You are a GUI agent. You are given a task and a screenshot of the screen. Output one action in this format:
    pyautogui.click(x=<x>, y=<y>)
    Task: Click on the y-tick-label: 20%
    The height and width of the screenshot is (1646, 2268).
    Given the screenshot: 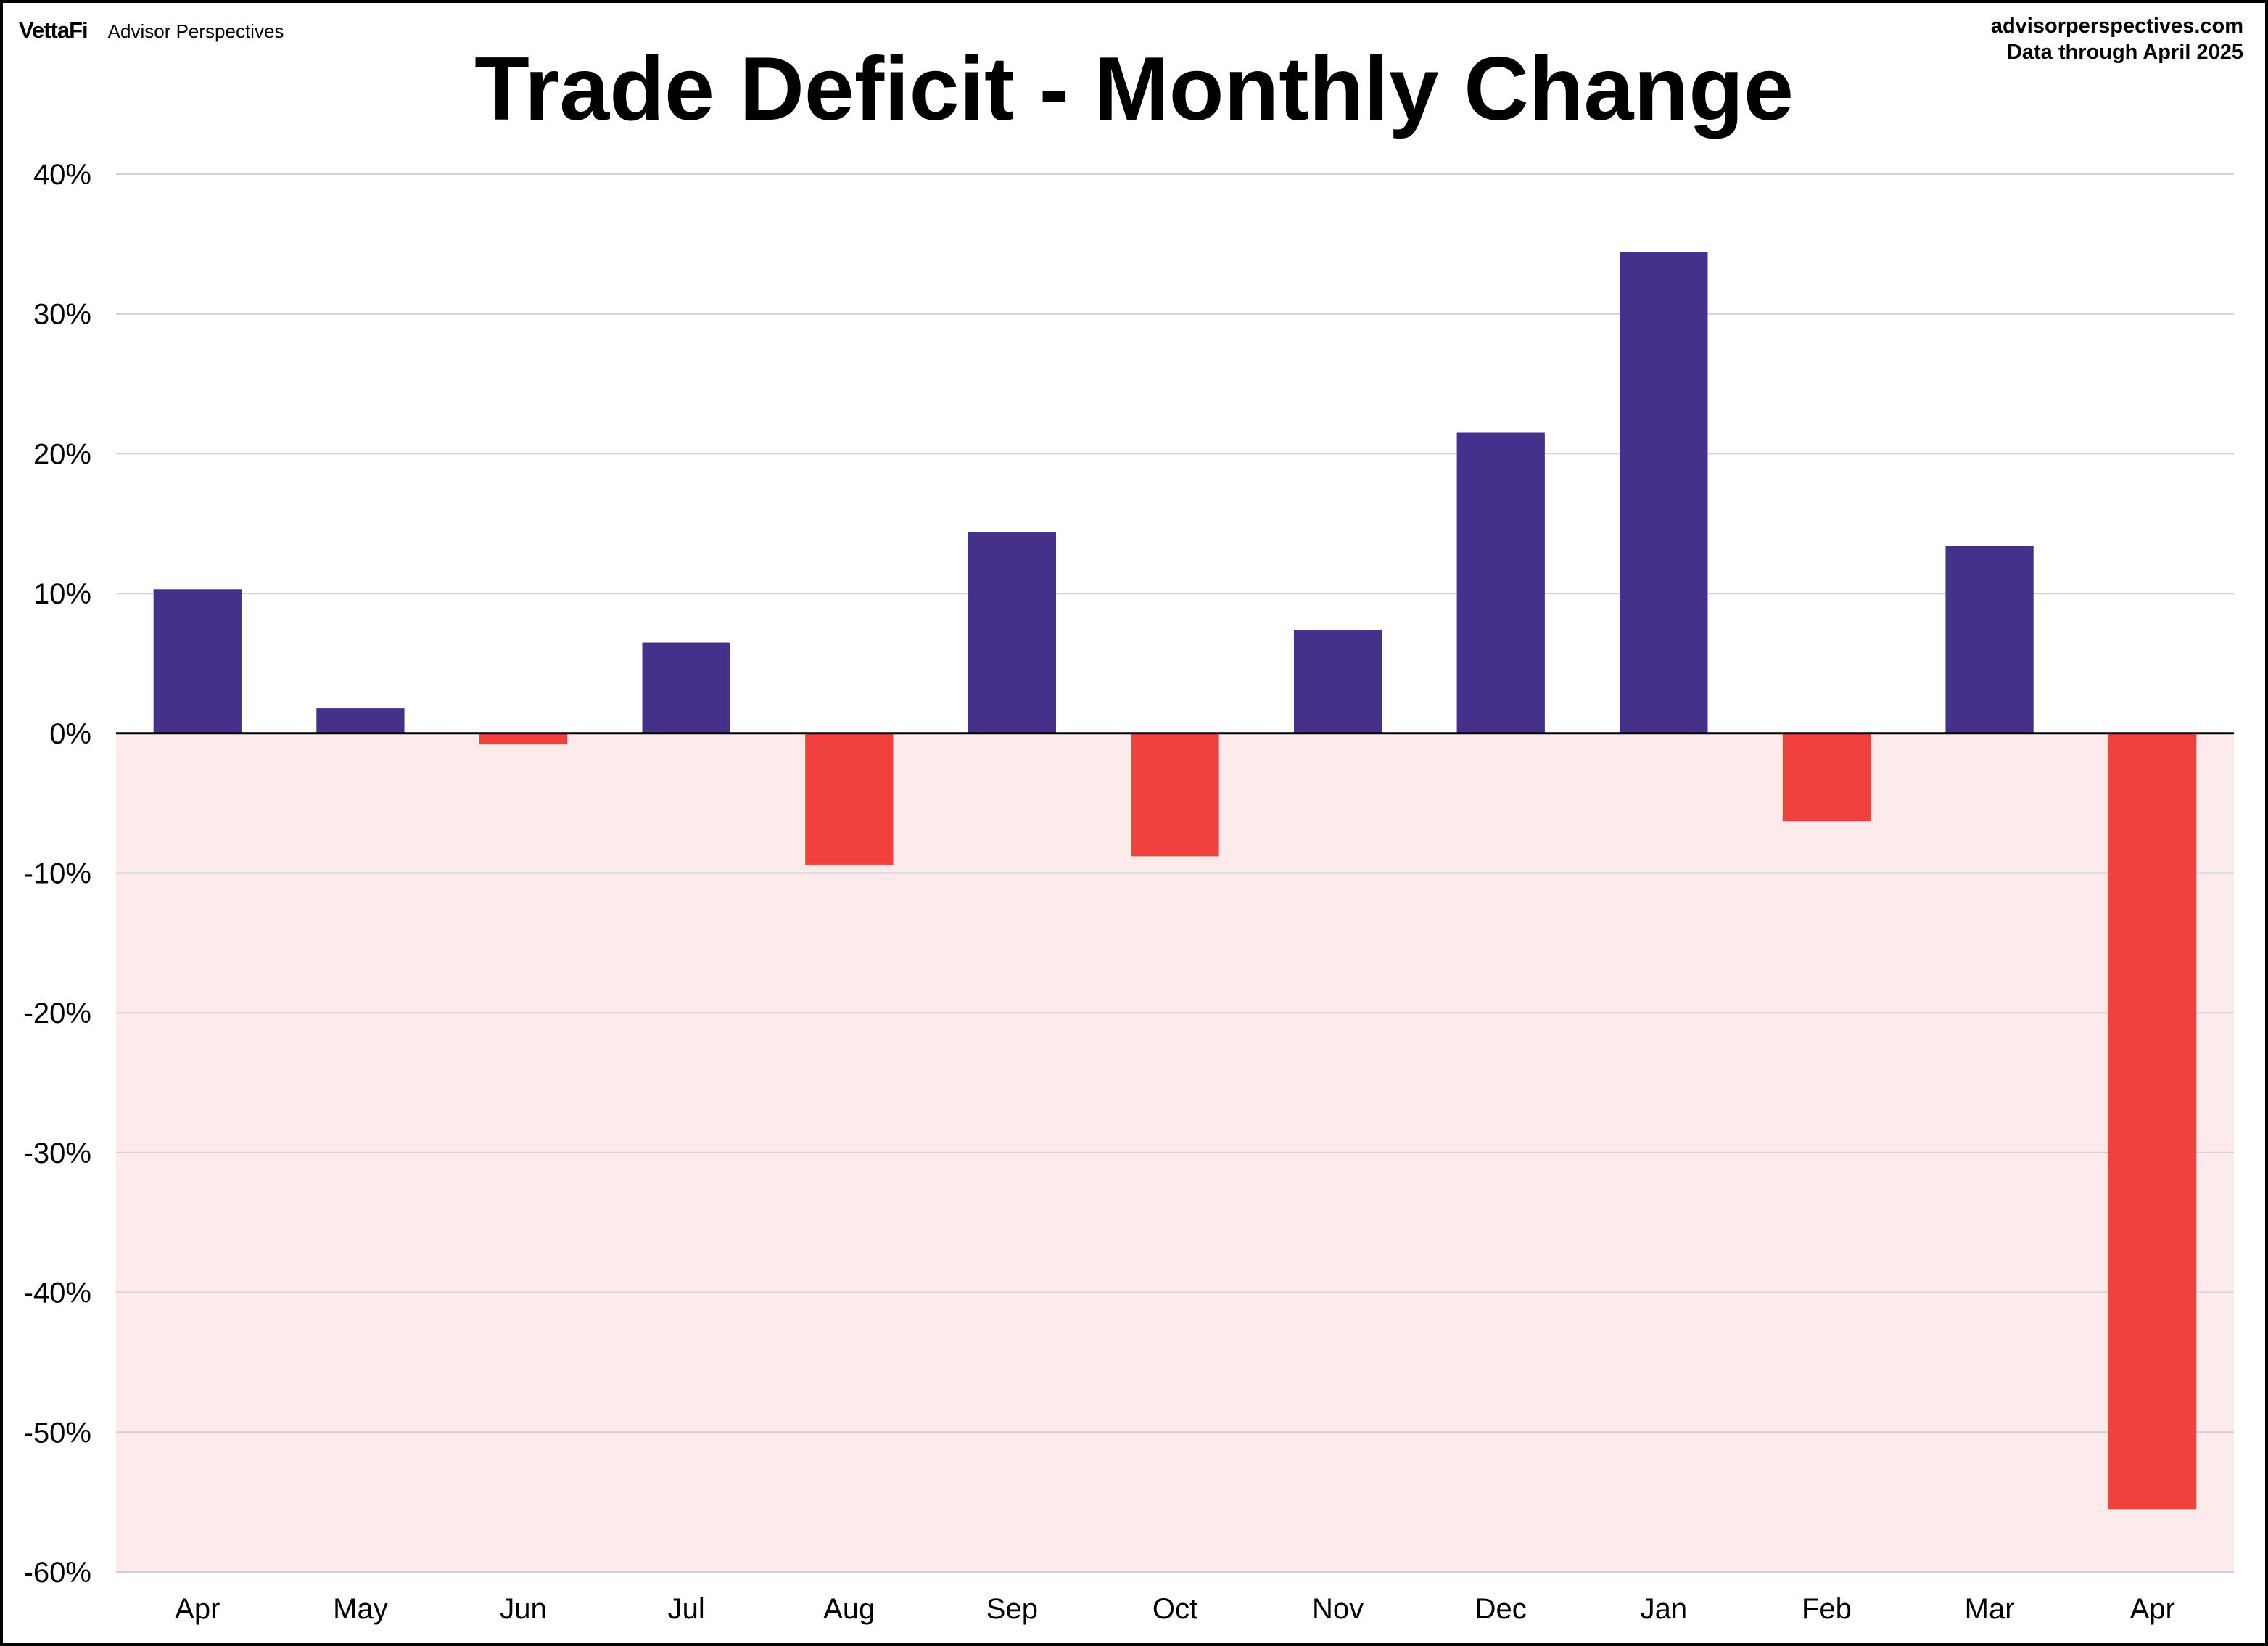 What is the action you would take?
    pyautogui.click(x=62, y=454)
    